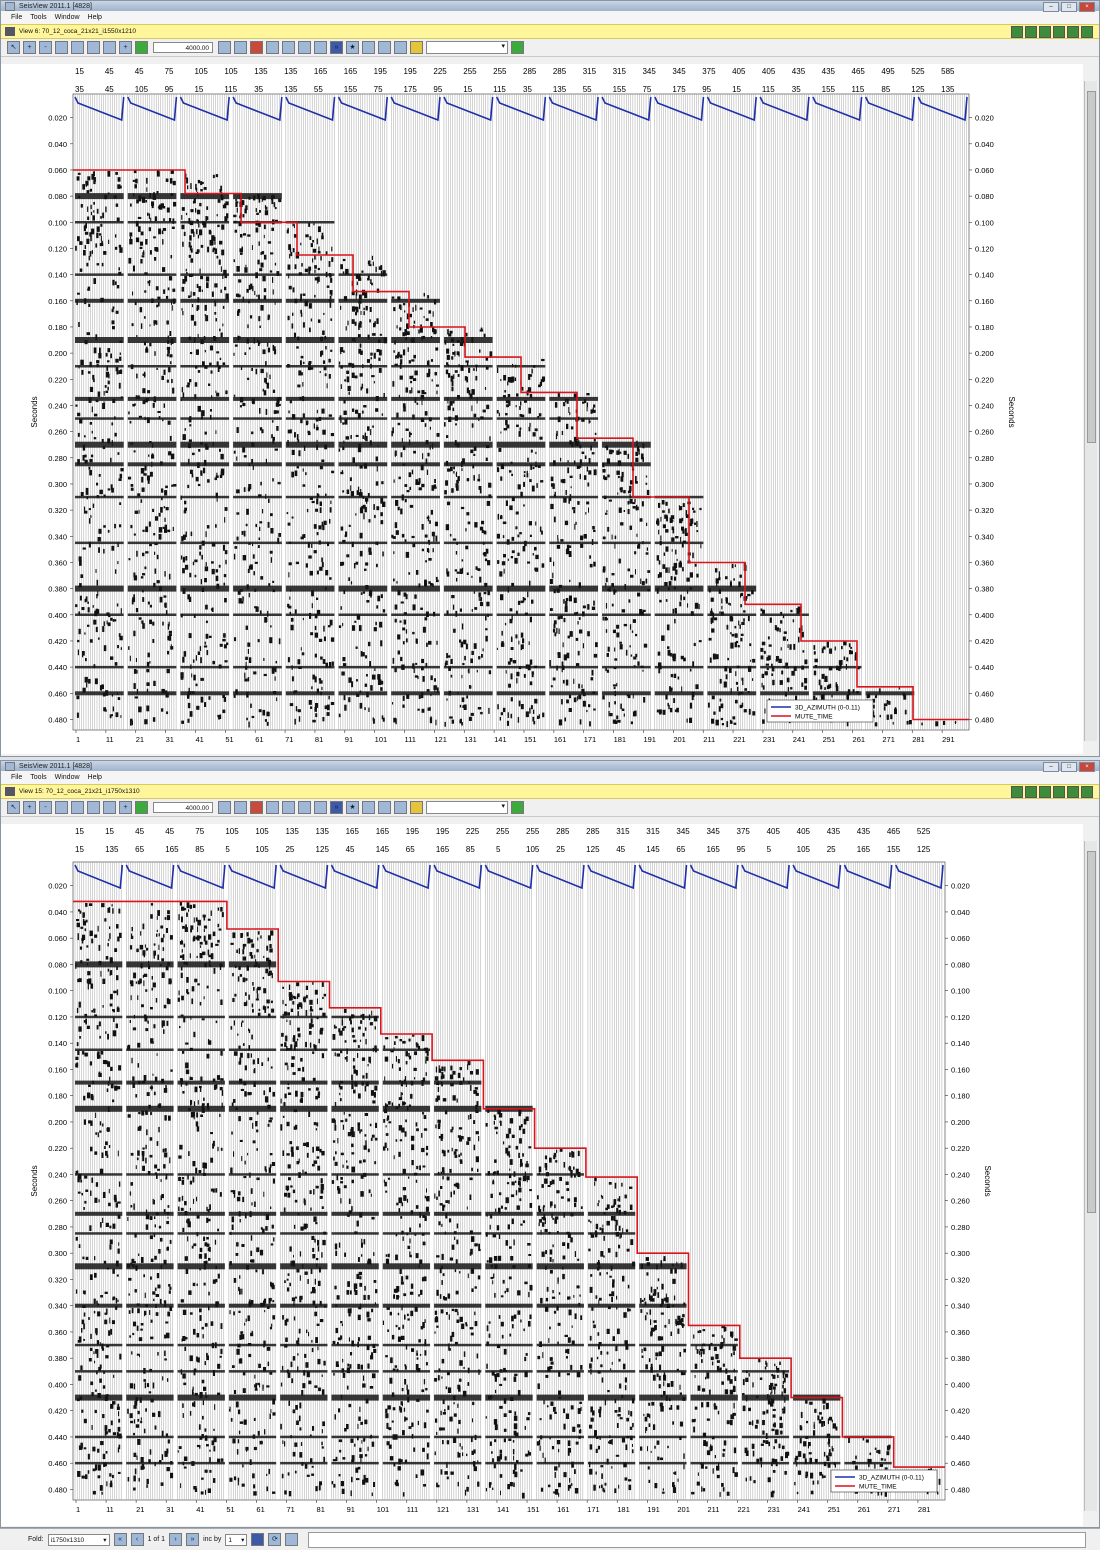 The height and width of the screenshot is (1550, 1100). I want to click on scrollbar-thumb, so click(1091, 267).